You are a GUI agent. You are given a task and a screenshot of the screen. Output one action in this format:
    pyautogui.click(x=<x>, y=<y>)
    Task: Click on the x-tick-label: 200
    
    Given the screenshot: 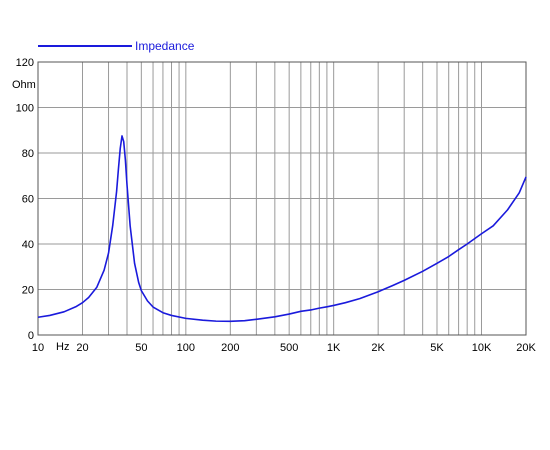 What is the action you would take?
    pyautogui.click(x=230, y=348)
    